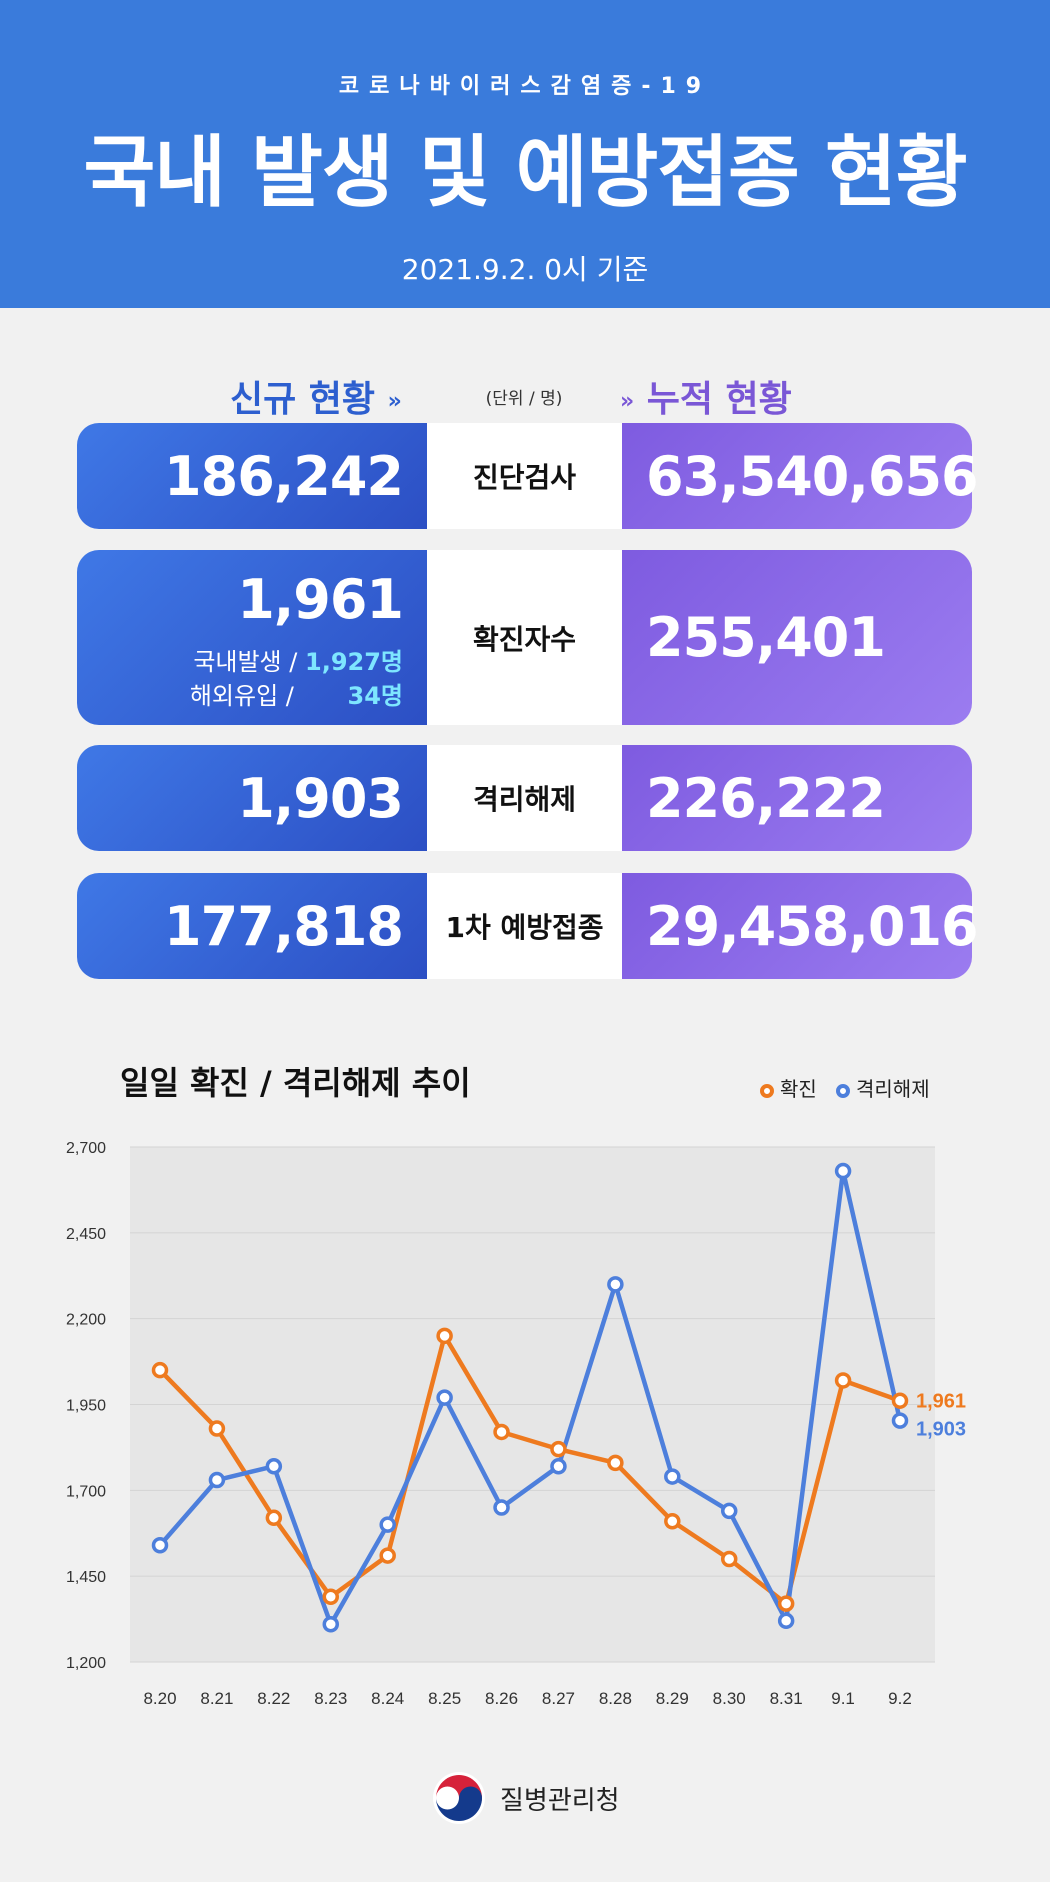 The width and height of the screenshot is (1050, 1882). What do you see at coordinates (766, 637) in the screenshot?
I see `cumulative-confirmed-value: 255,401` at bounding box center [766, 637].